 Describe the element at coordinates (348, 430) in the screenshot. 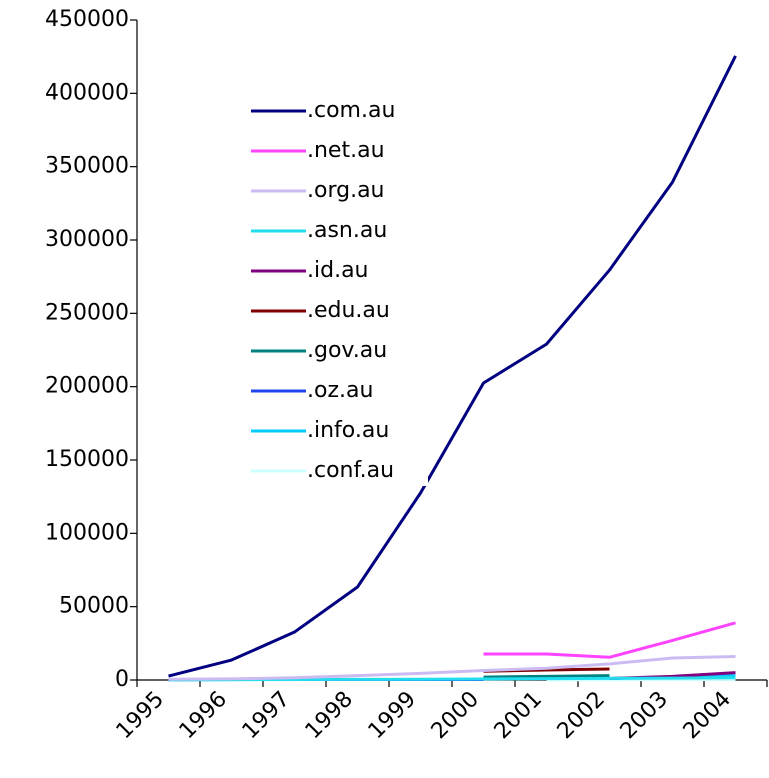

I see `legend-label: .info.au` at that location.